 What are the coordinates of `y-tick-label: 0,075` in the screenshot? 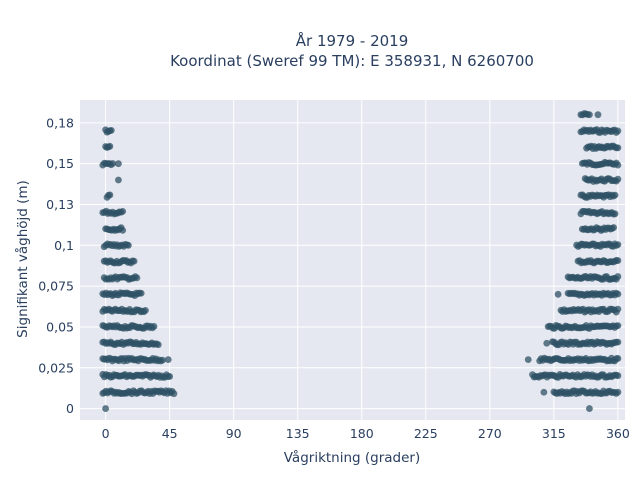 It's located at (56, 286).